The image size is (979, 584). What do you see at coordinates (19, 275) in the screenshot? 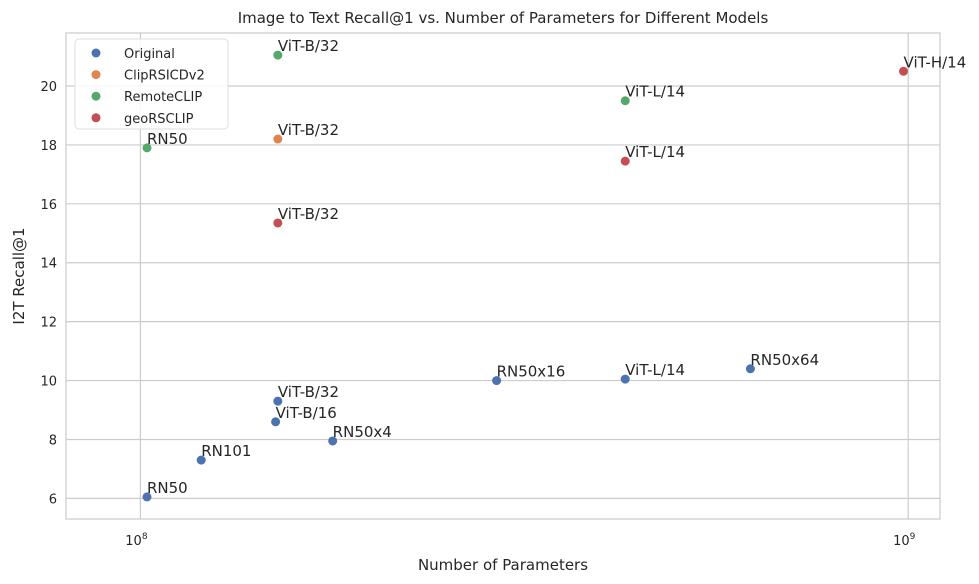
I see `y-axis-label: I2T Recall@1` at bounding box center [19, 275].